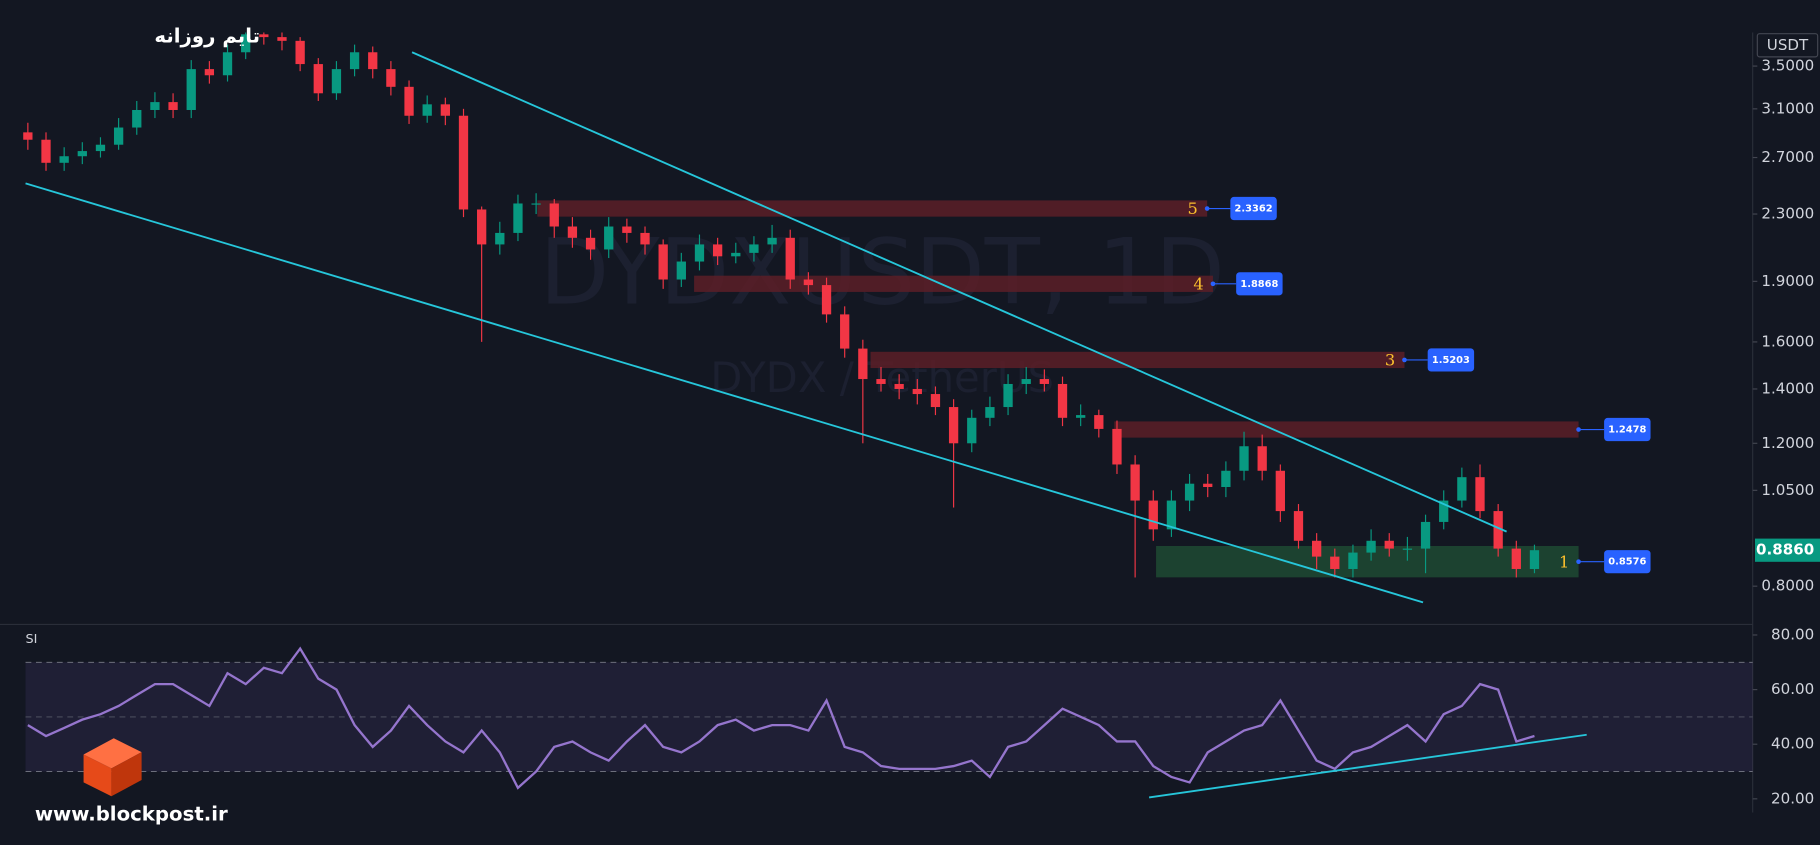 Image resolution: width=1820 pixels, height=845 pixels. Describe the element at coordinates (1787, 341) in the screenshot. I see `y-tick-label: 1.6000` at that location.